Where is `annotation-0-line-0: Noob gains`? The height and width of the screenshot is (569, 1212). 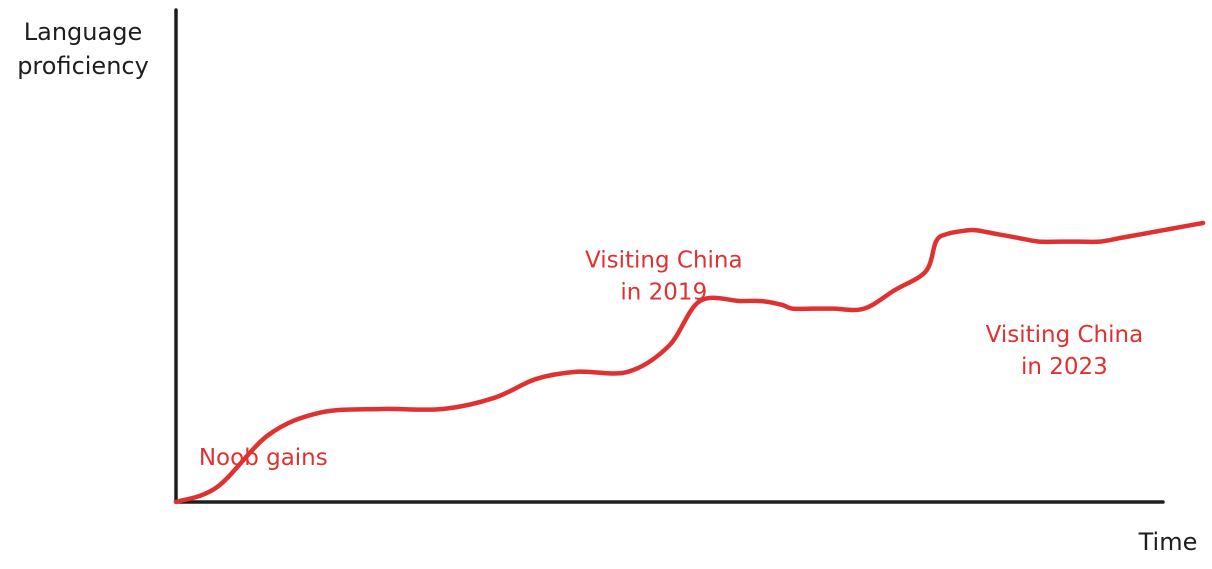
annotation-0-line-0: Noob gains is located at coordinates (263, 458).